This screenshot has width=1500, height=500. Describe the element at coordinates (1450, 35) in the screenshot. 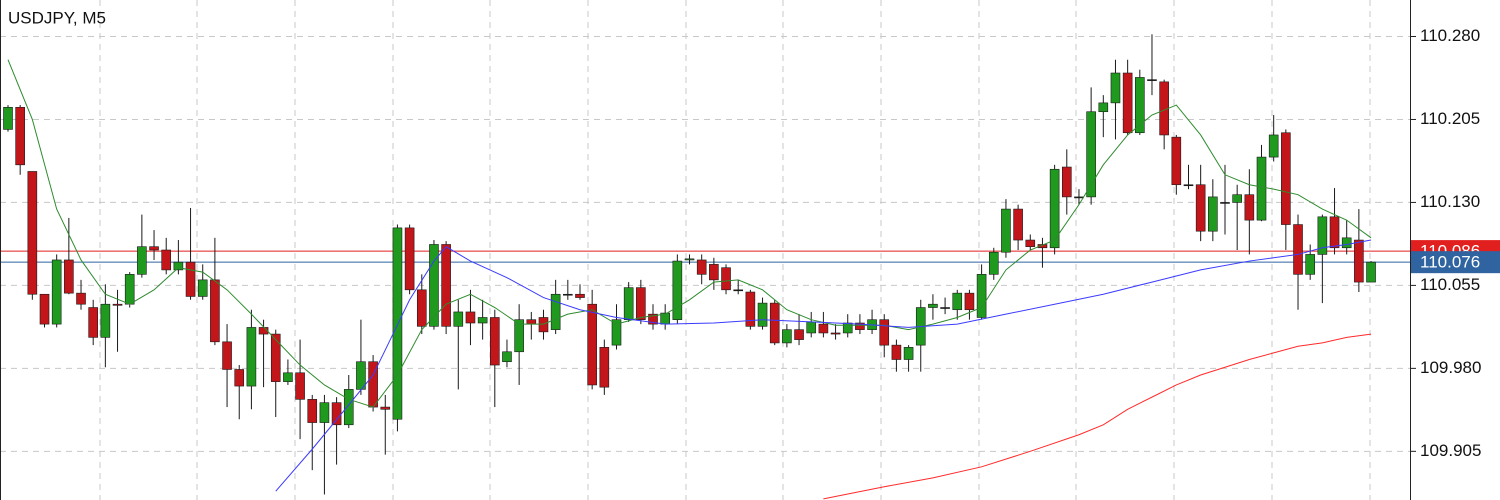

I see `y-tick-label: 110.280` at that location.